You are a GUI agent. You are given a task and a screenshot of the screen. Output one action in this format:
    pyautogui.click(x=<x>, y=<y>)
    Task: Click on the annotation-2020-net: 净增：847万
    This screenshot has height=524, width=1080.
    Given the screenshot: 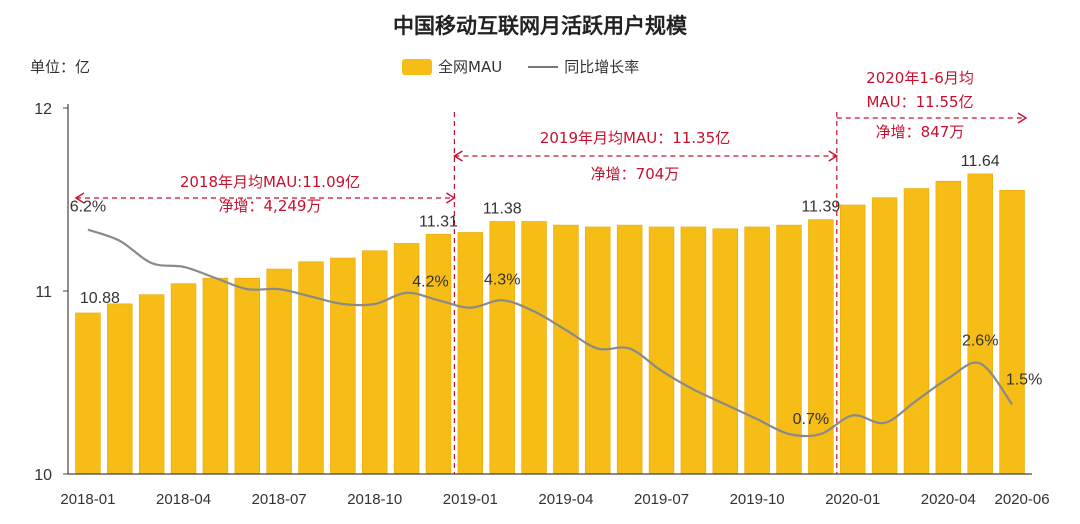 What is the action you would take?
    pyautogui.click(x=920, y=132)
    